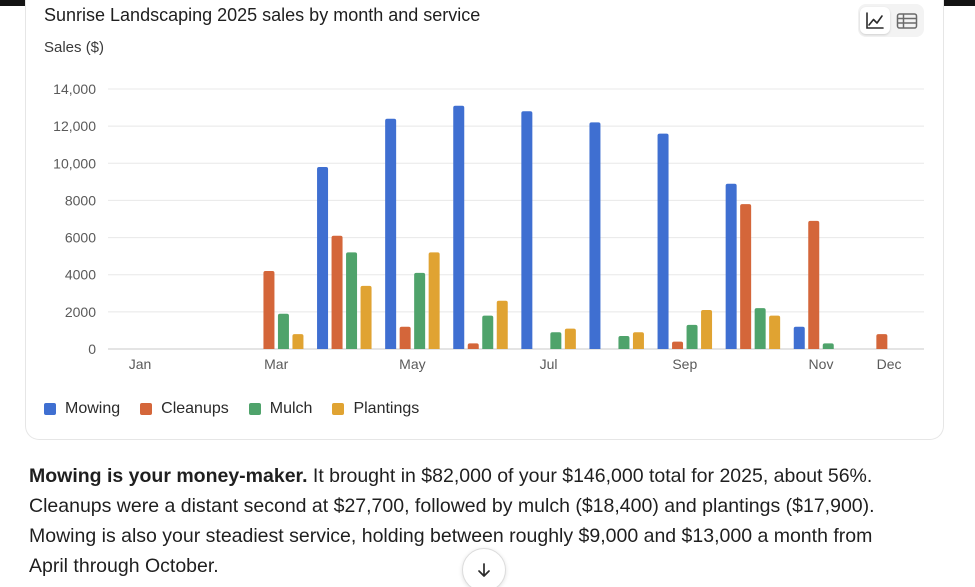 The width and height of the screenshot is (975, 587). I want to click on x-tick-label: Mar, so click(276, 364).